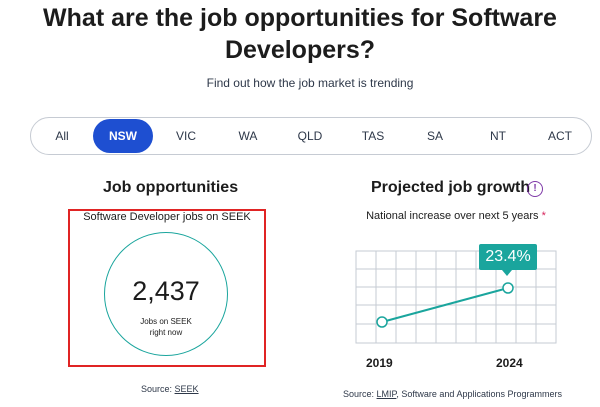  Describe the element at coordinates (248, 136) in the screenshot. I see `tab-wa: WA` at that location.